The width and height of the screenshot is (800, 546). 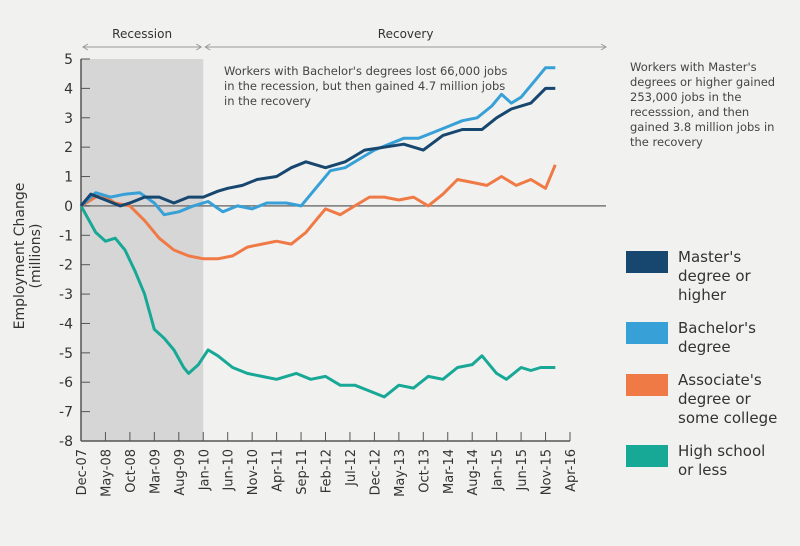 What do you see at coordinates (424, 471) in the screenshot?
I see `x-tick-label: Oct-13` at bounding box center [424, 471].